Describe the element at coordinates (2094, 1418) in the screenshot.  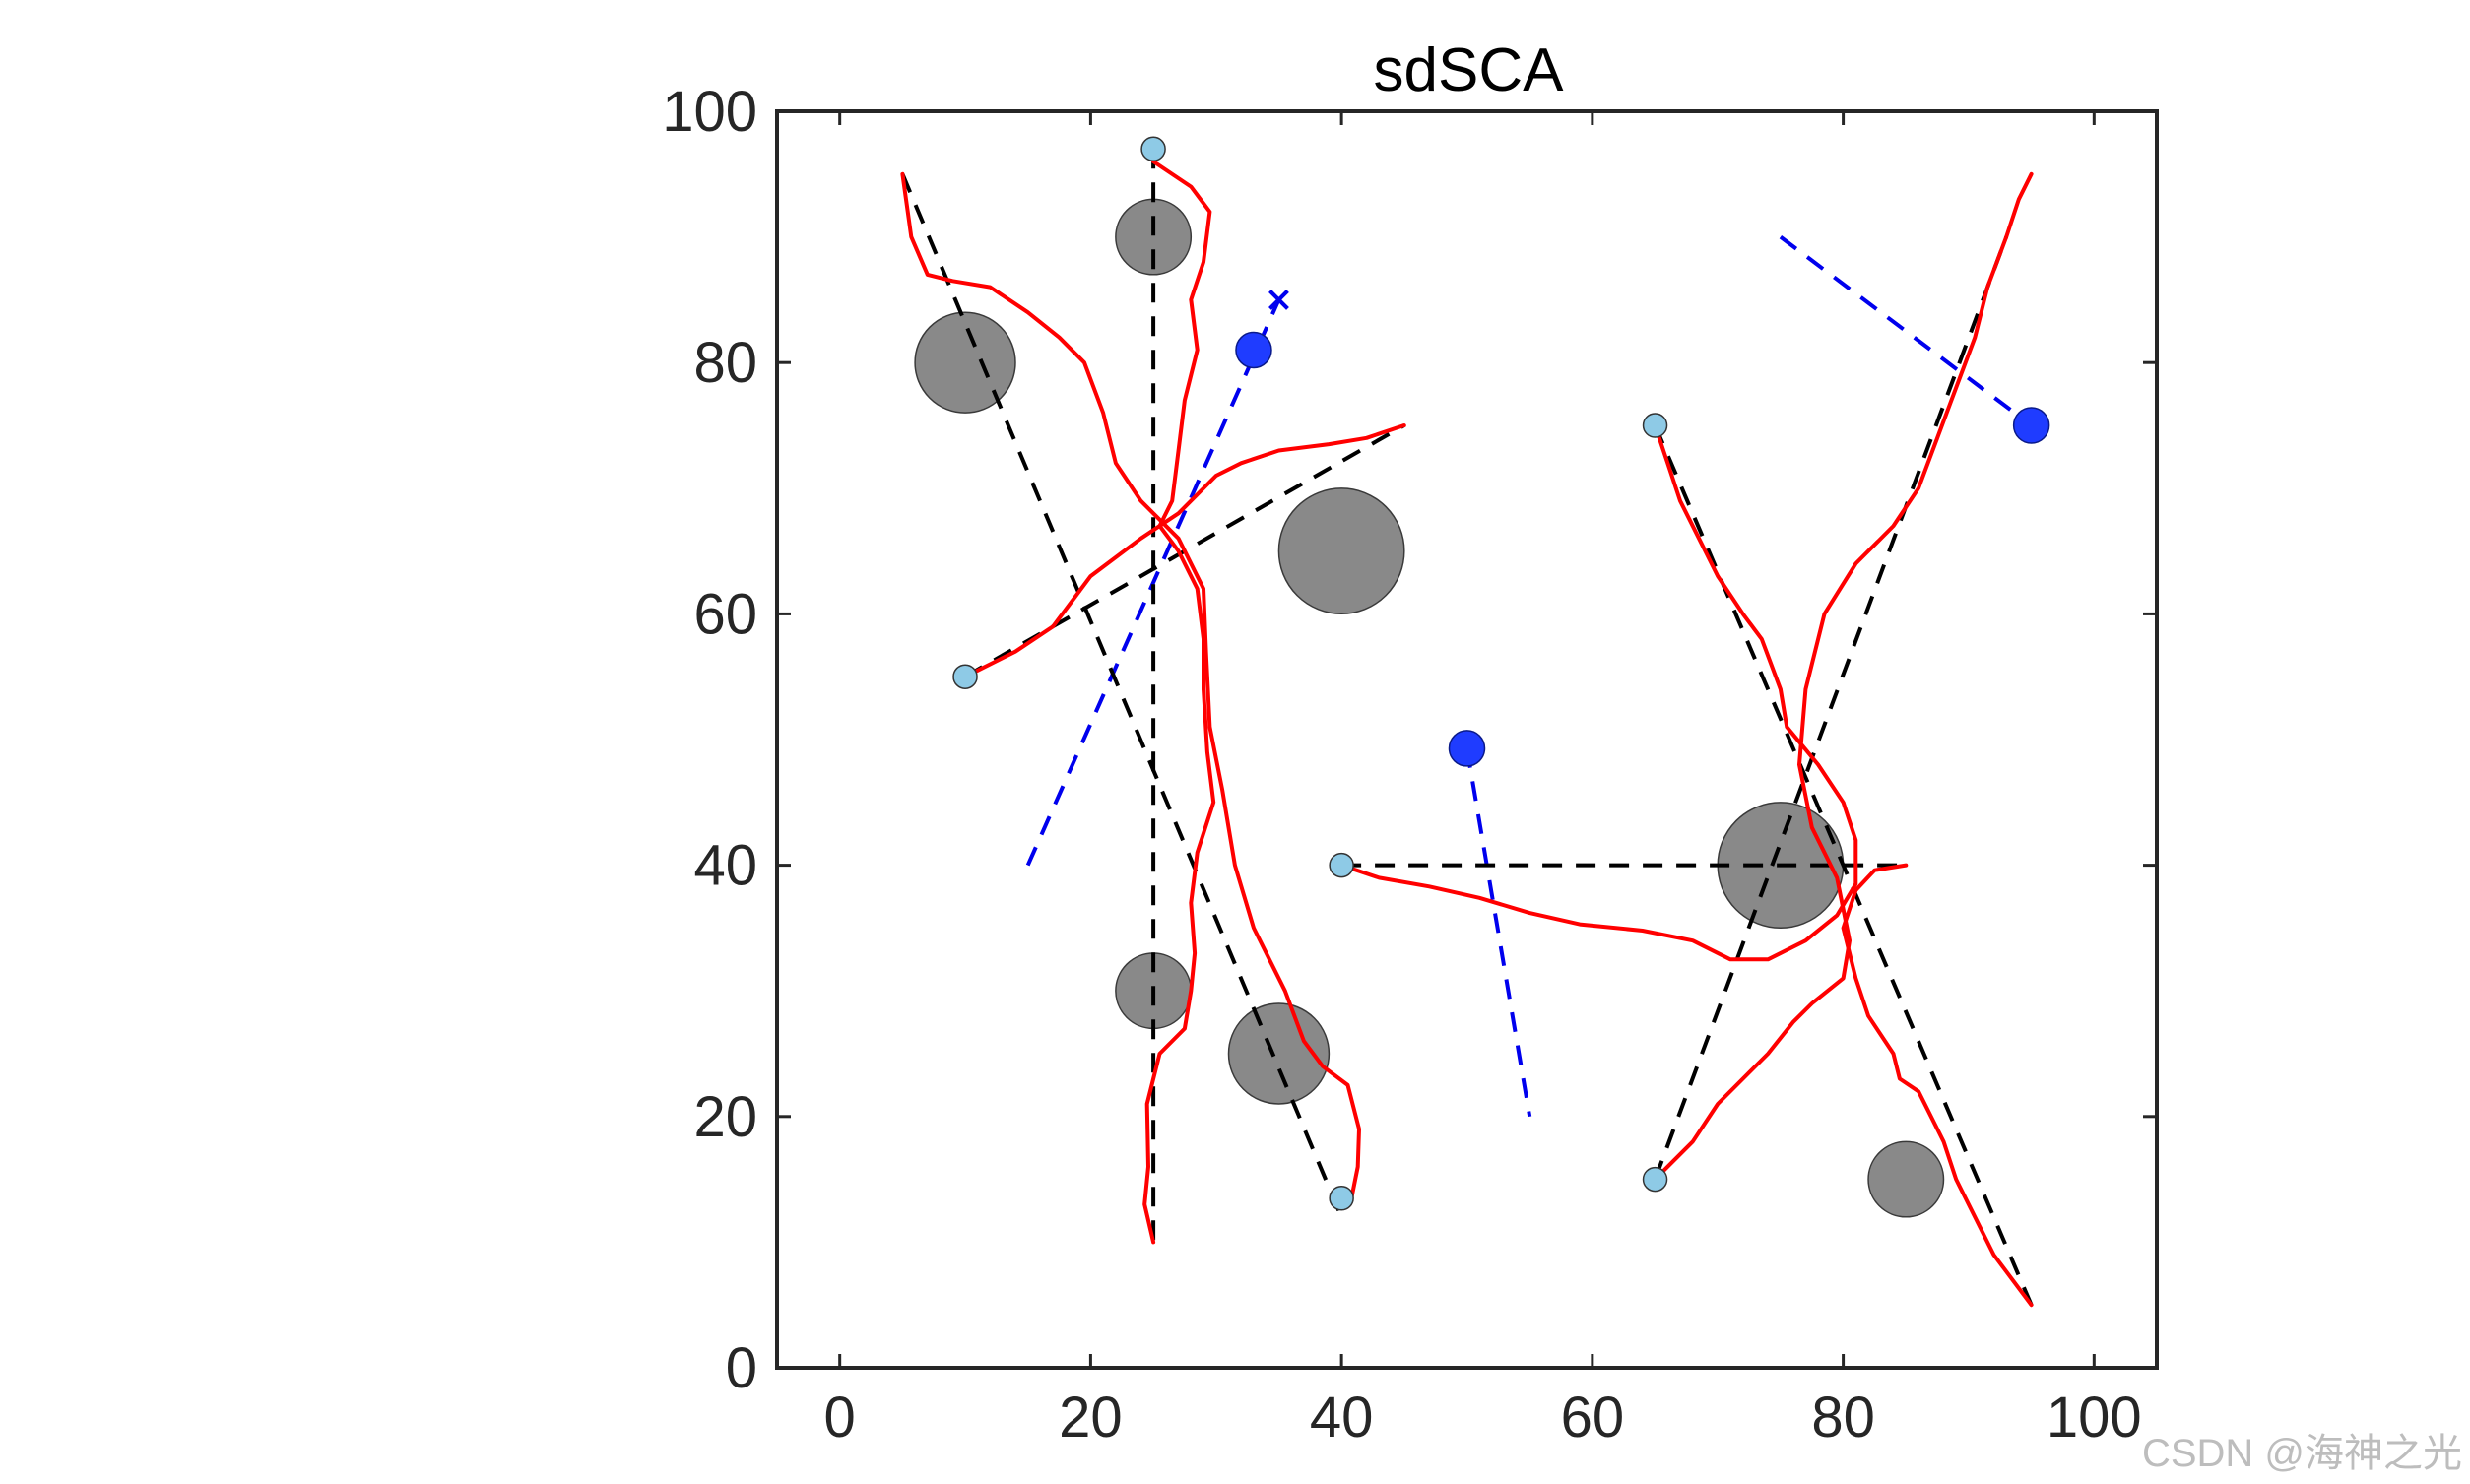
I see `x-tick-label: 100` at that location.